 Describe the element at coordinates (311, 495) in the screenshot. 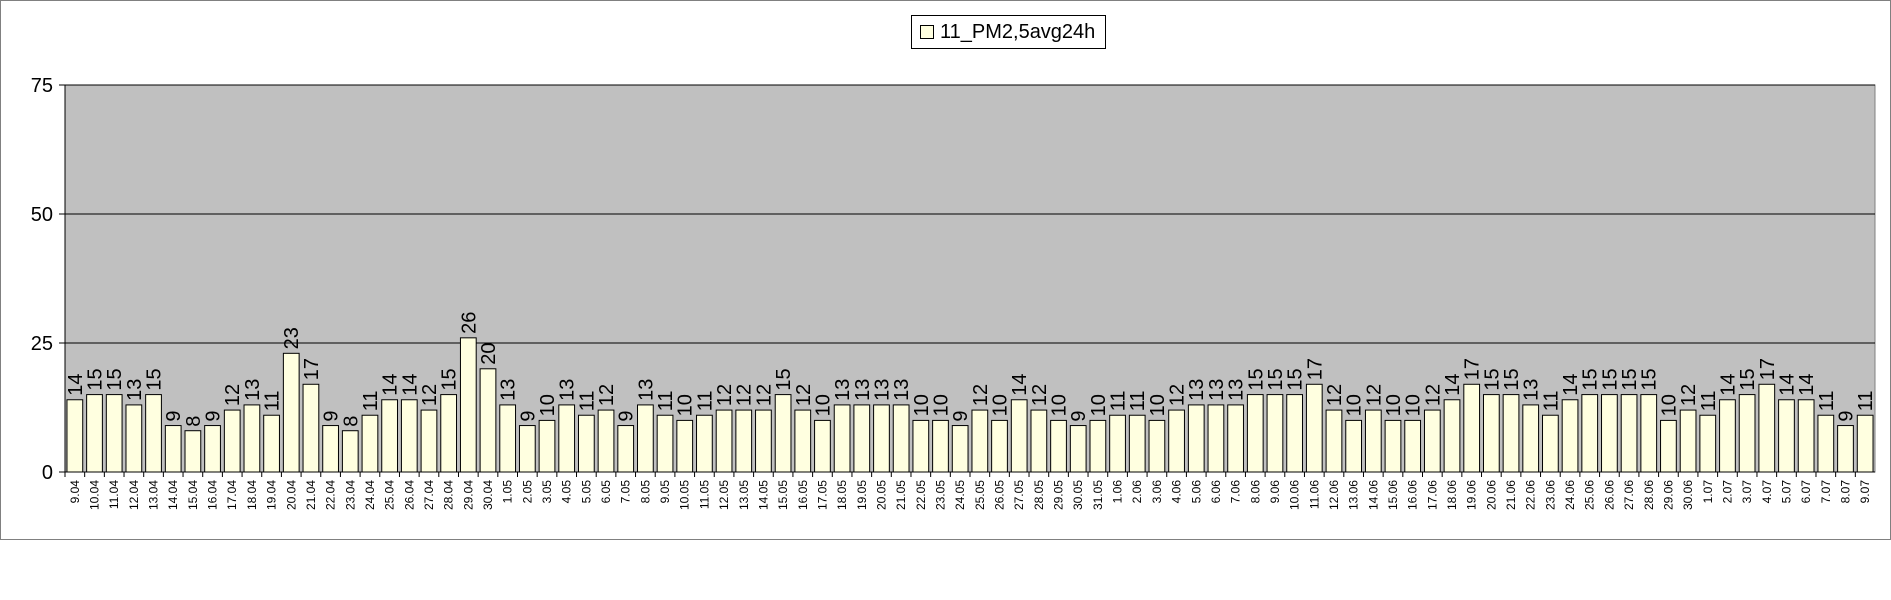

I see `x-tick-label: 21.04` at that location.